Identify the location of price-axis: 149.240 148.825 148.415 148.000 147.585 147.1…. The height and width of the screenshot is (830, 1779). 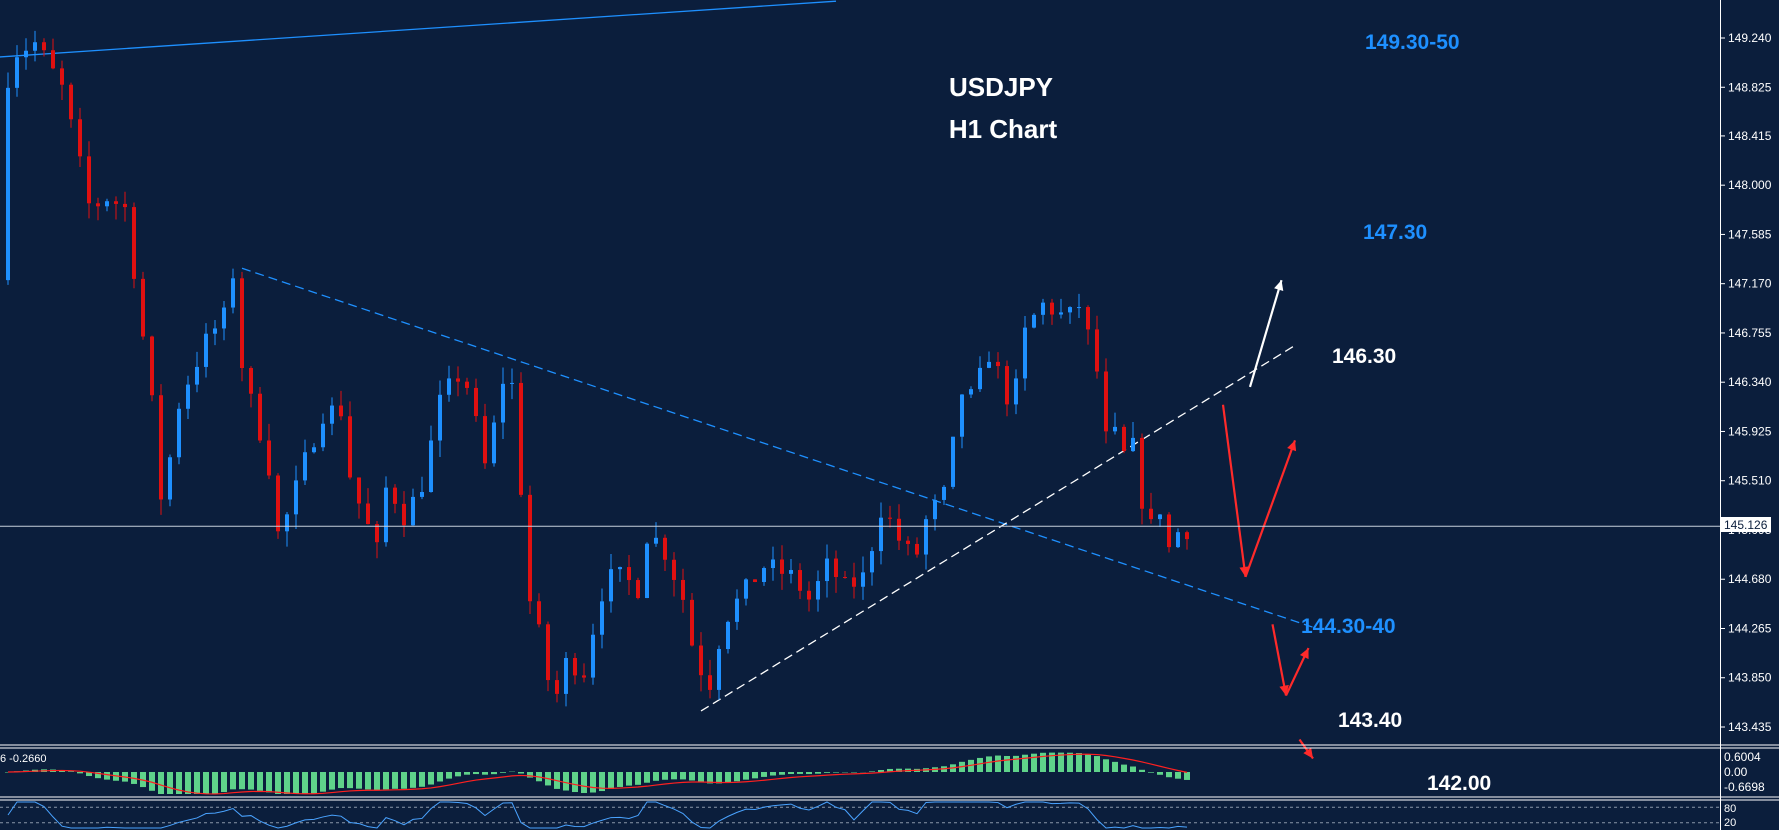
(1746, 382).